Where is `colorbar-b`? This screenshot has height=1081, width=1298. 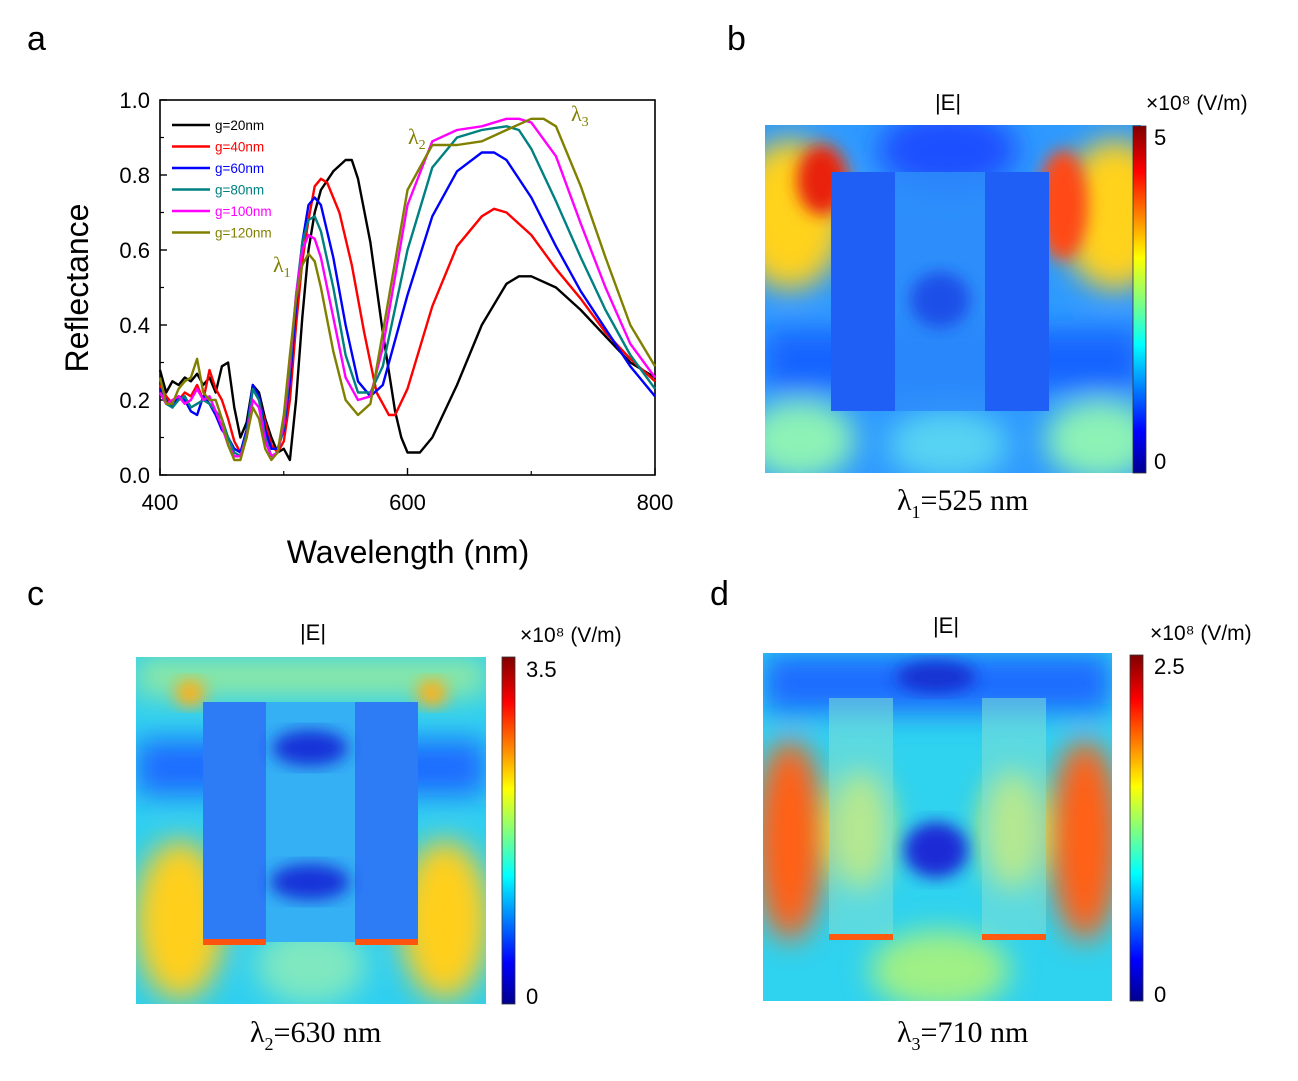
colorbar-b is located at coordinates (1139, 299).